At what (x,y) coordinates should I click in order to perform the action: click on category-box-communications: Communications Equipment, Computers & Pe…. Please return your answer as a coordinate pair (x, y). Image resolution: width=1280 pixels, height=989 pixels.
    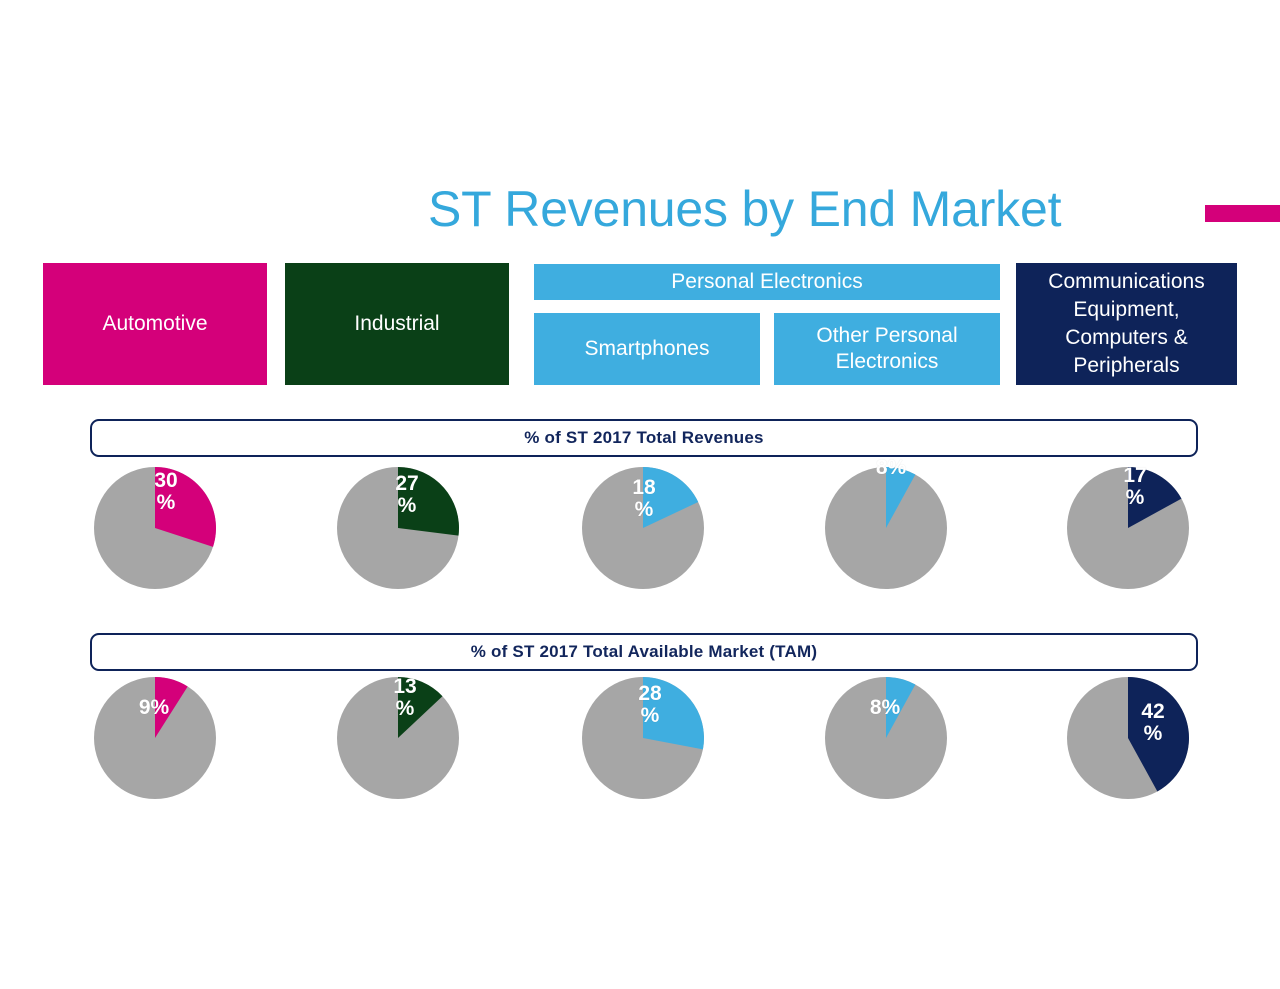
    Looking at the image, I should click on (1126, 324).